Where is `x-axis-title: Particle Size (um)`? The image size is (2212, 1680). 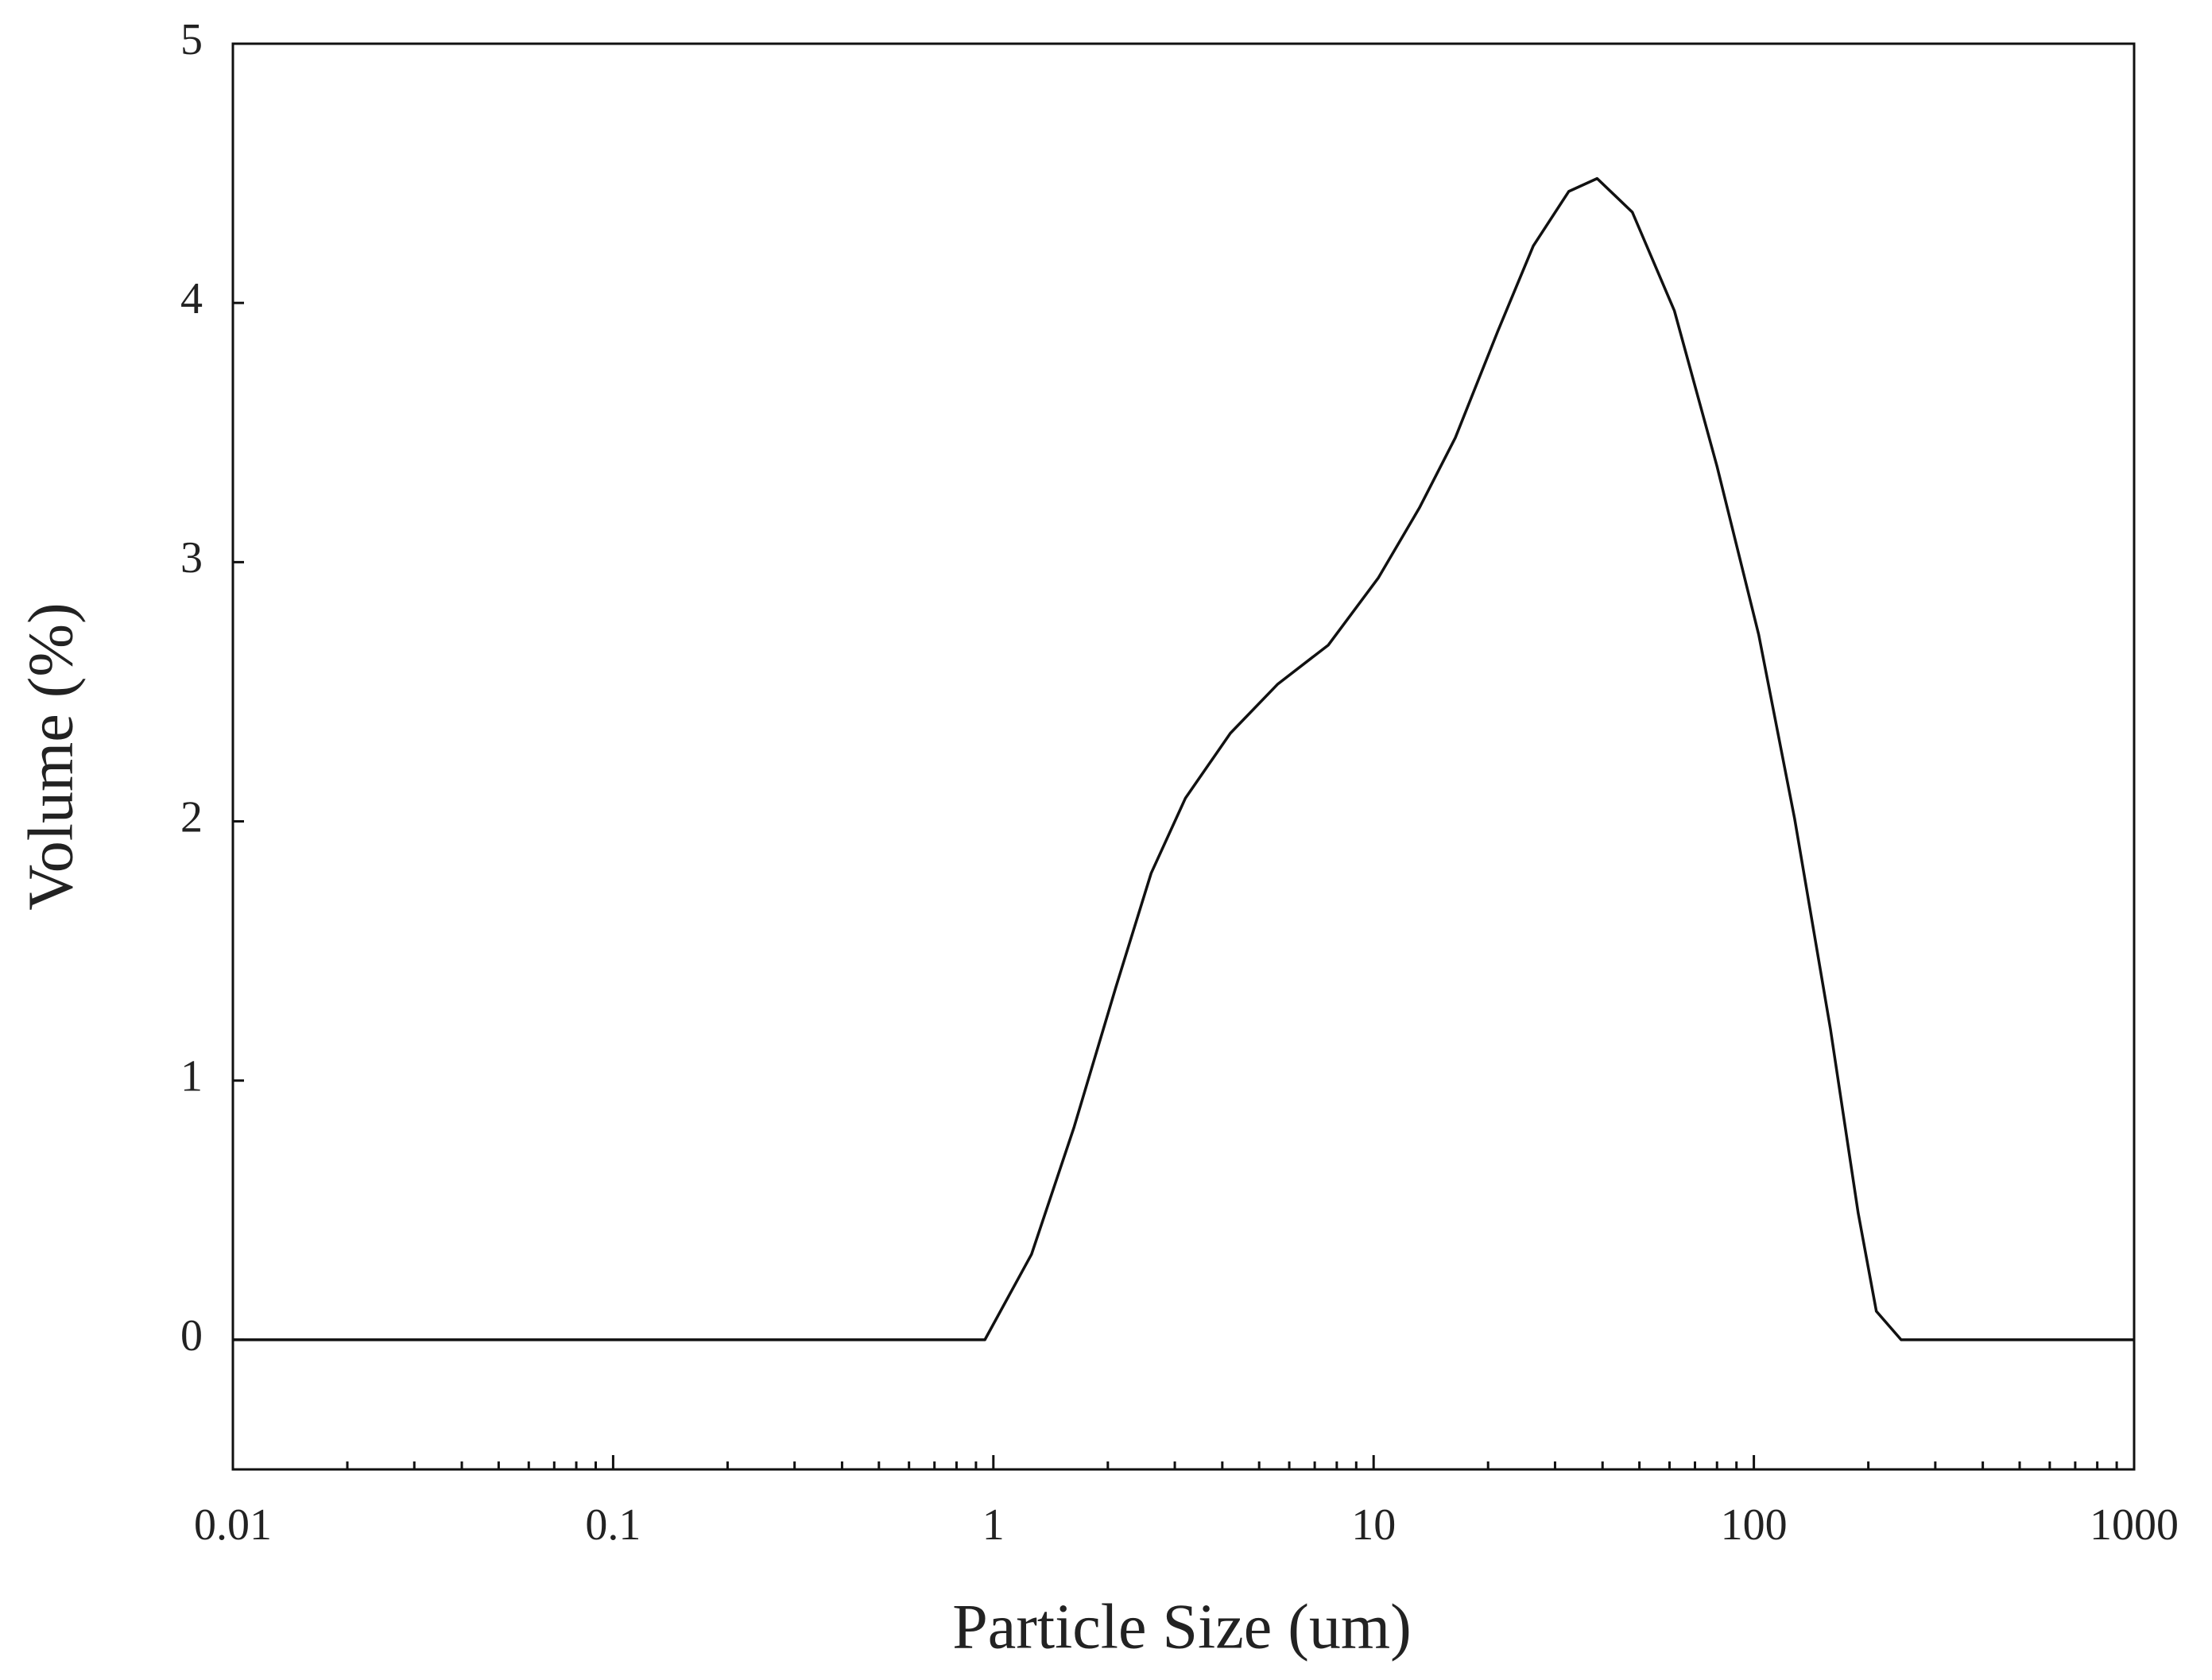
x-axis-title: Particle Size (um) is located at coordinates (1182, 1627).